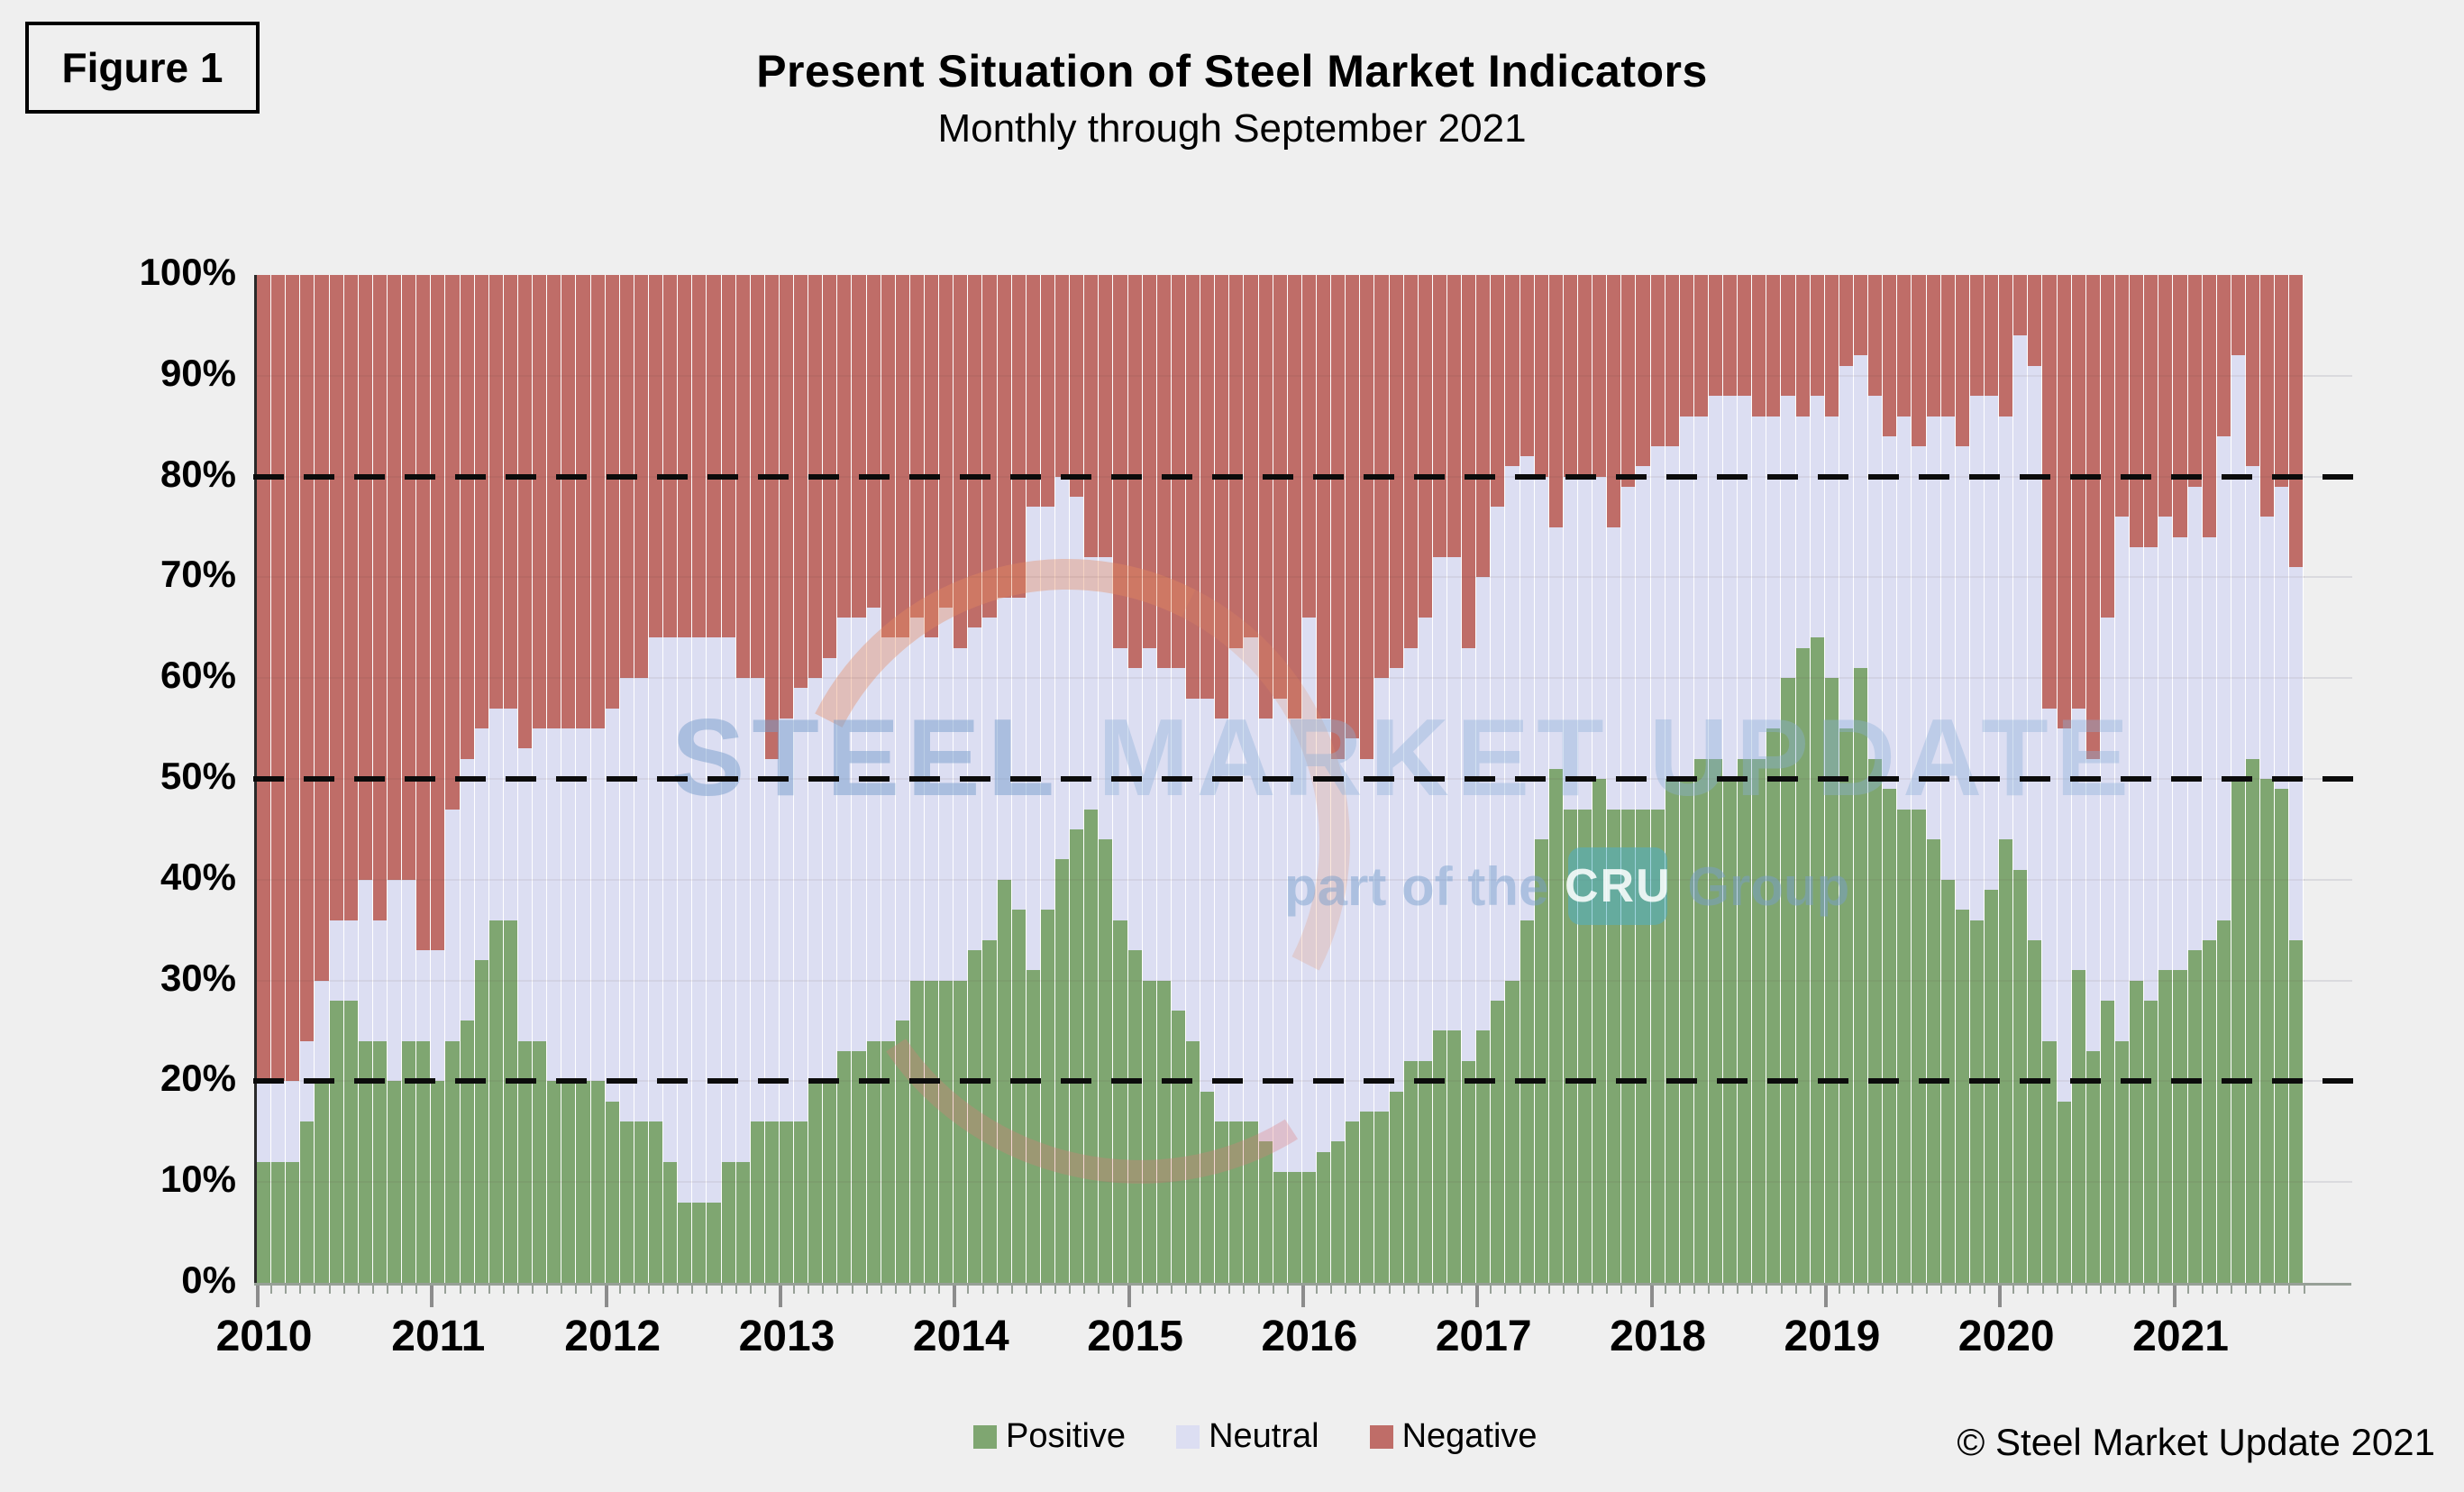 This screenshot has width=2464, height=1492. What do you see at coordinates (2180, 1336) in the screenshot?
I see `x-tick-label-2021: 2021` at bounding box center [2180, 1336].